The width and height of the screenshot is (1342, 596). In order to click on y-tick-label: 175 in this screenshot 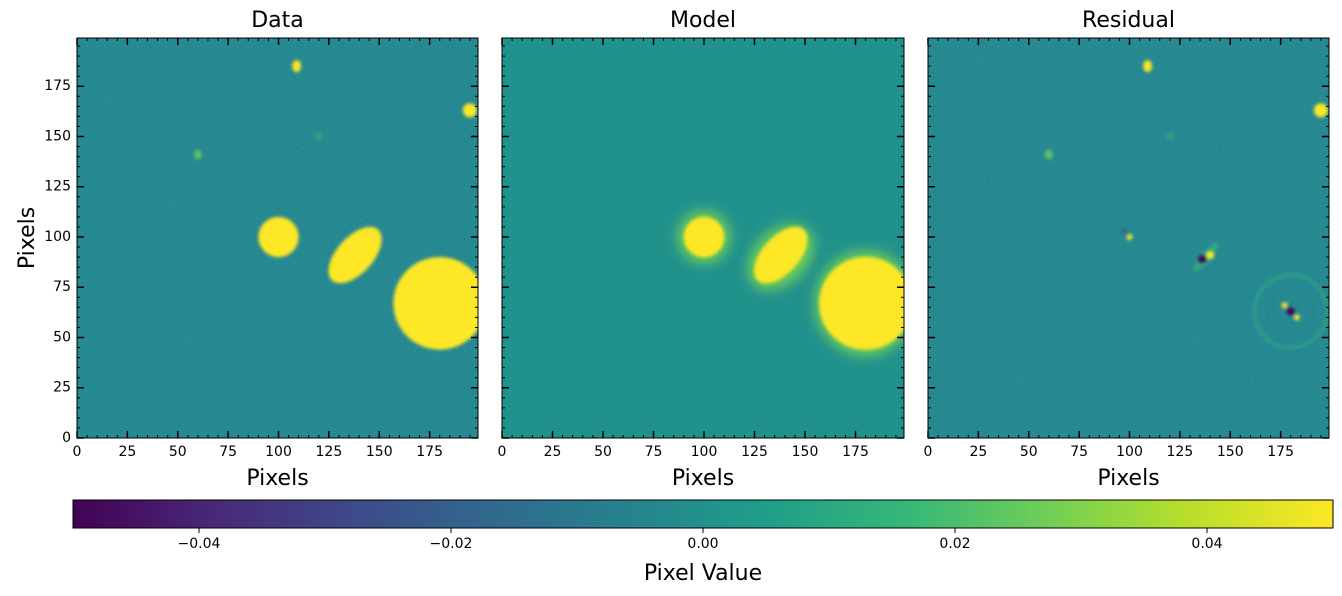, I will do `click(57, 86)`.